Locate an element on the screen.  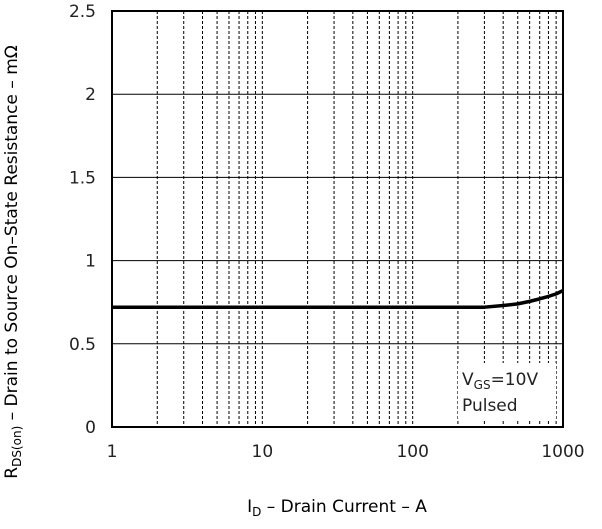
x-tick-labels: 1 10 100 1000 is located at coordinates (346, 452).